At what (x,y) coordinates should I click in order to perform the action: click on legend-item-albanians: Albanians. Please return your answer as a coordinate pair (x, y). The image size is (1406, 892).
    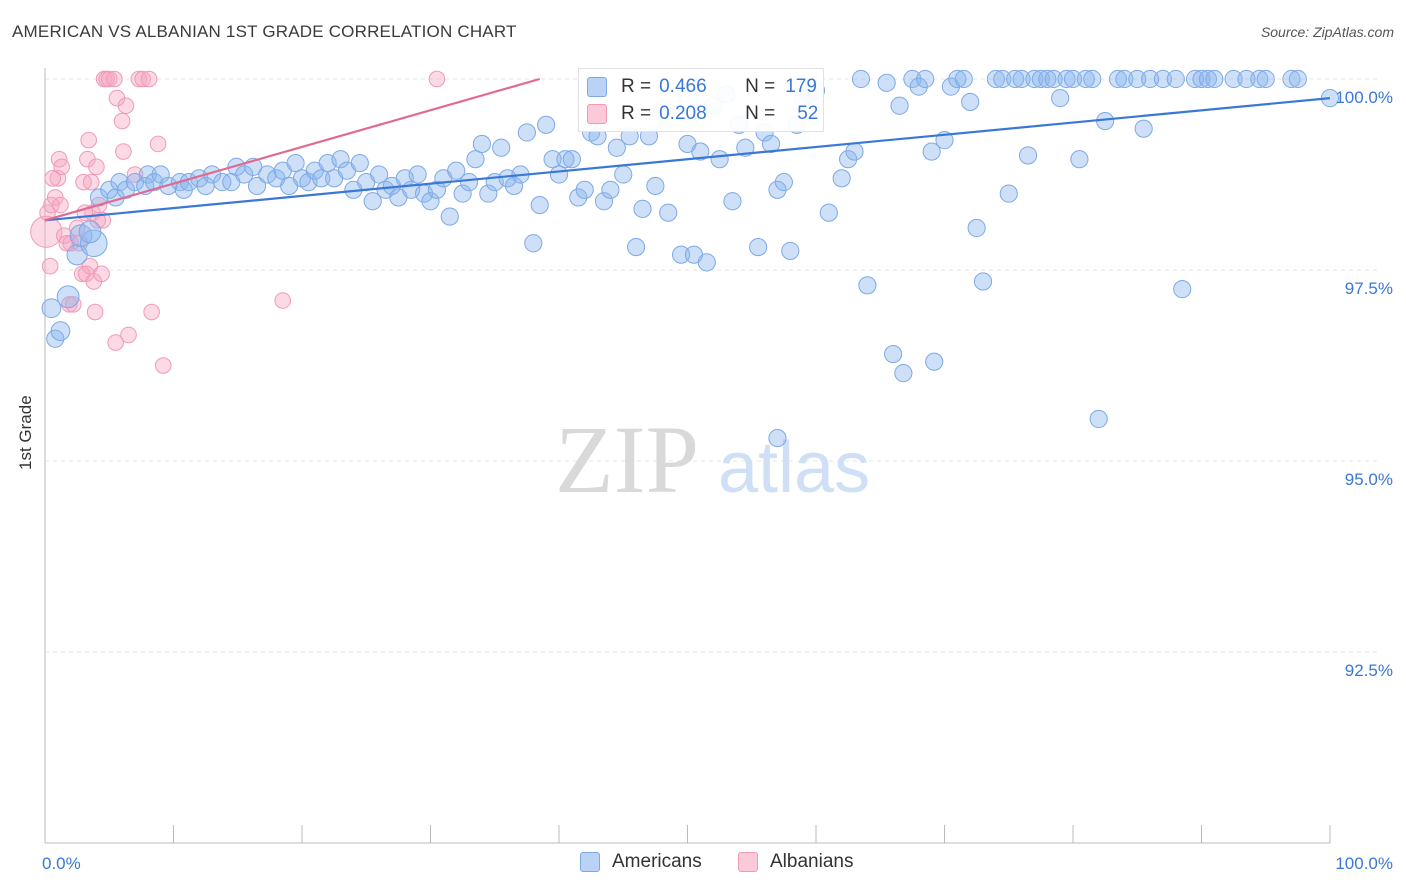
    Looking at the image, I should click on (795, 862).